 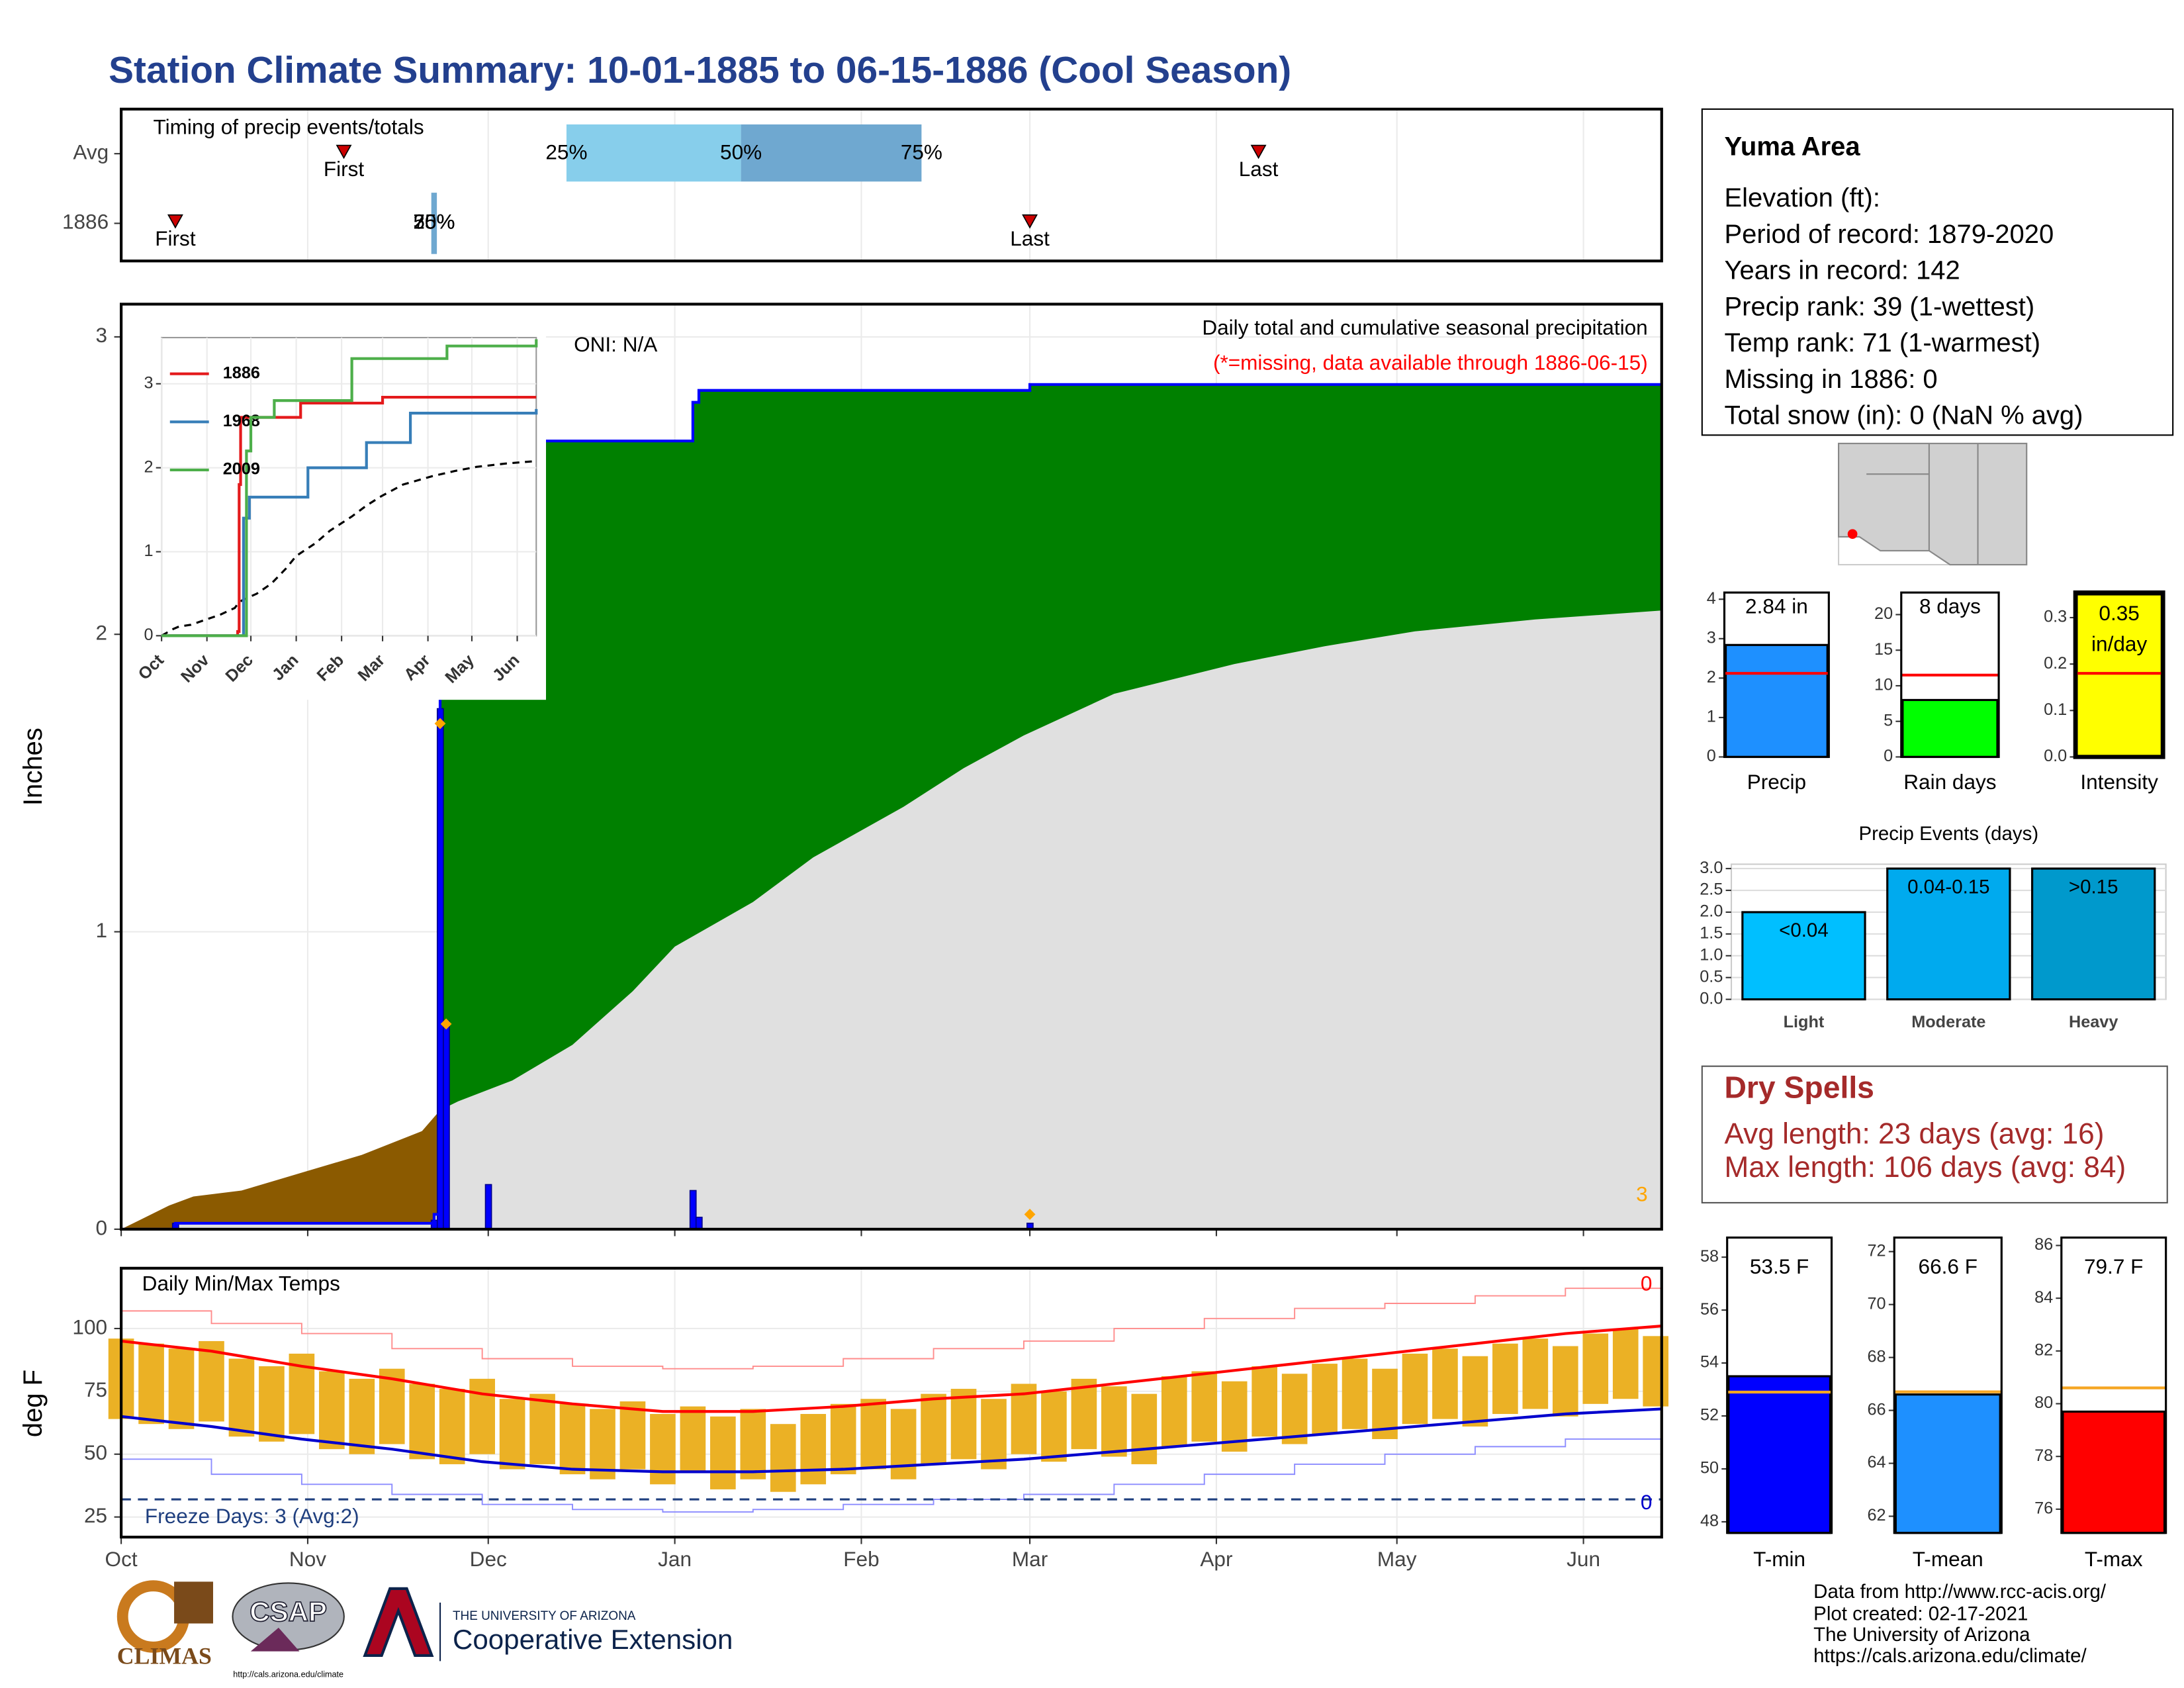 What do you see at coordinates (675, 1559) in the screenshot?
I see `x-tick-label: Jan` at bounding box center [675, 1559].